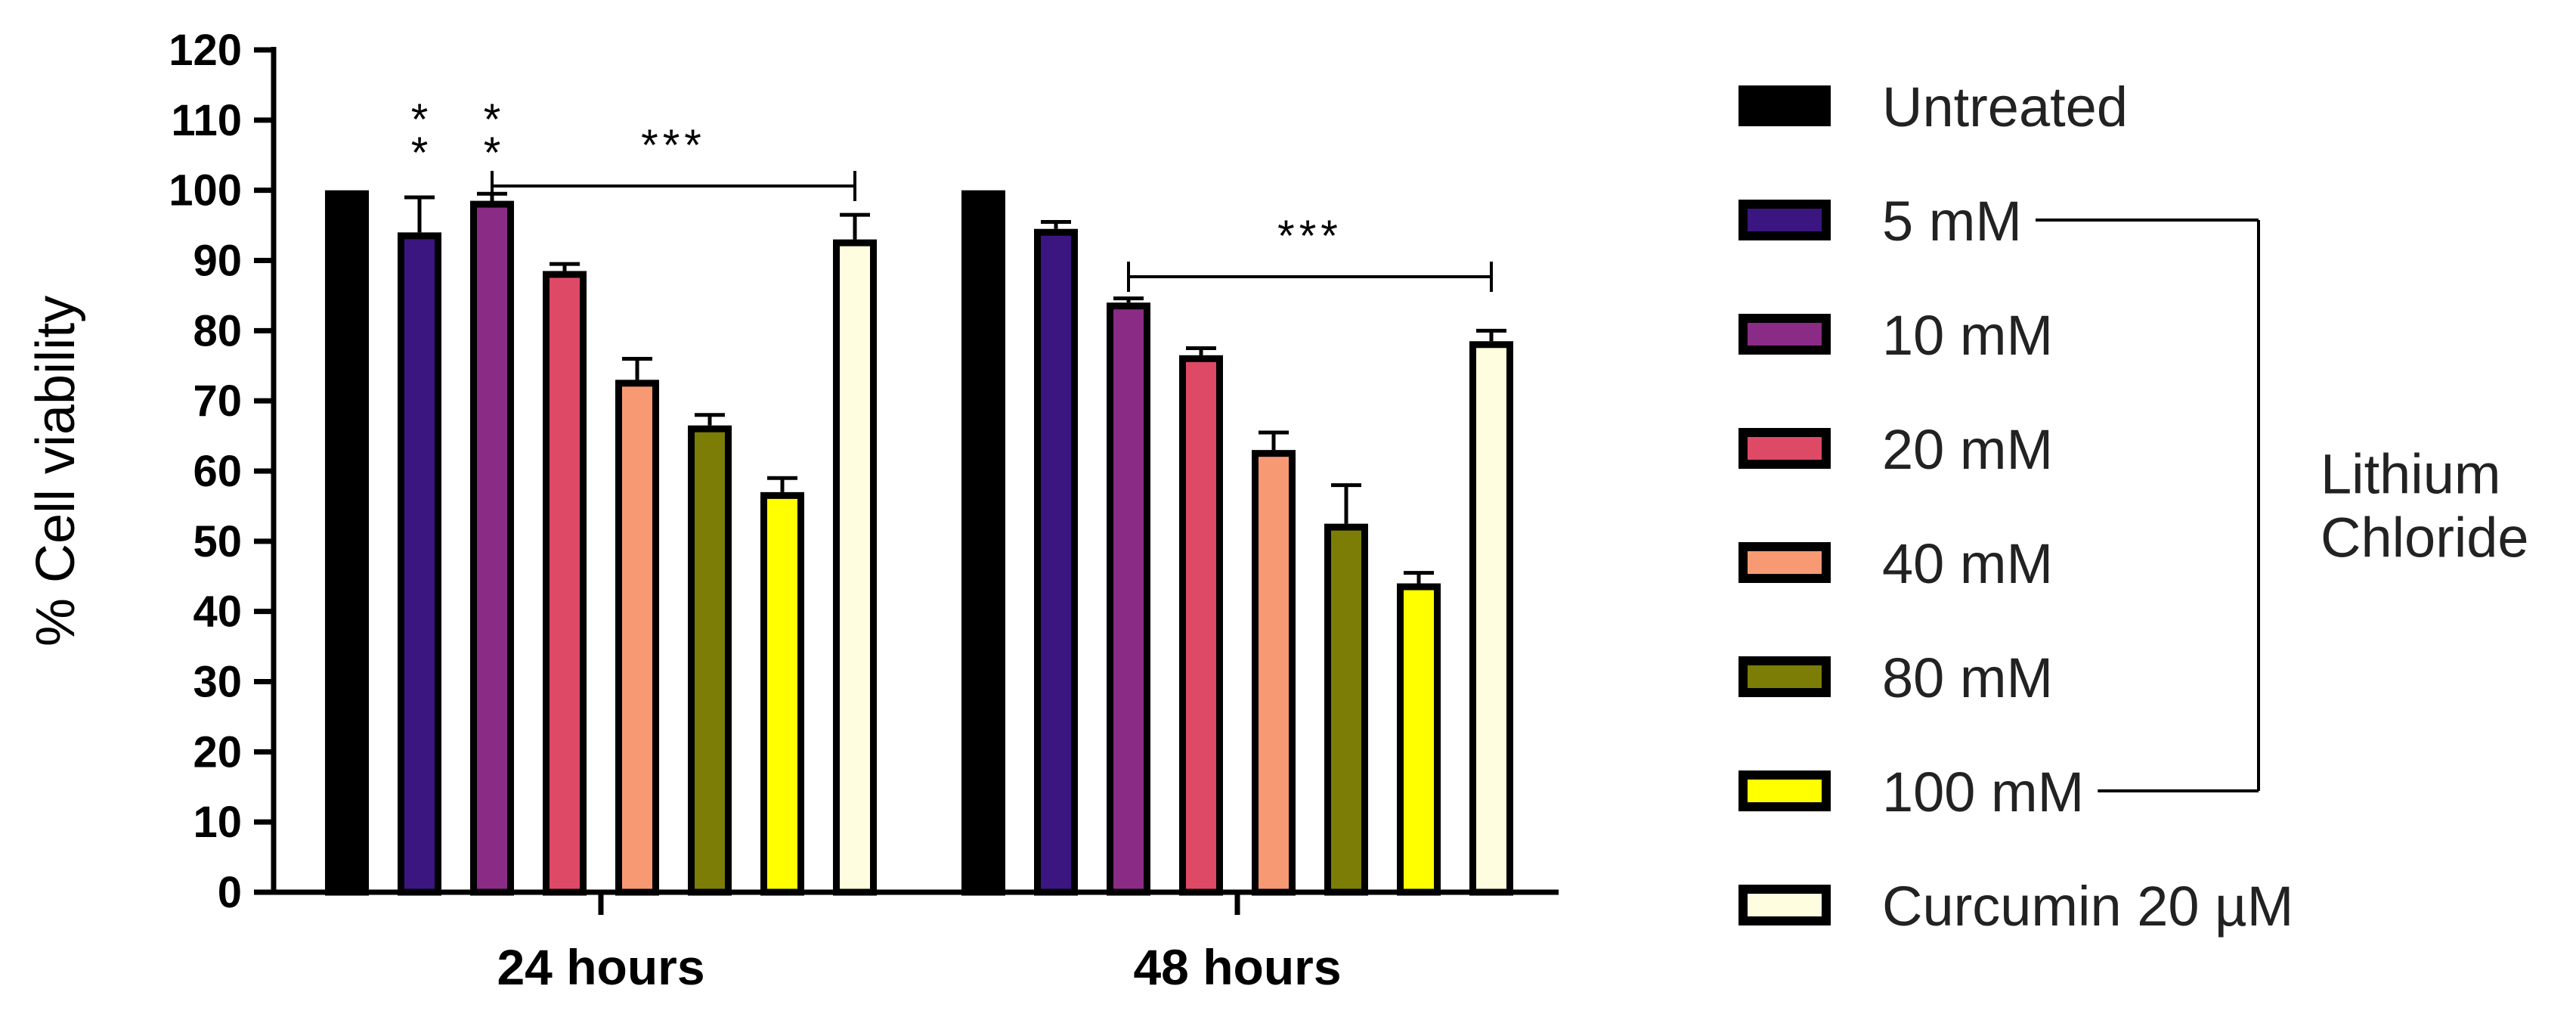 This screenshot has width=2576, height=1020. I want to click on y-tick-label: 40, so click(218, 612).